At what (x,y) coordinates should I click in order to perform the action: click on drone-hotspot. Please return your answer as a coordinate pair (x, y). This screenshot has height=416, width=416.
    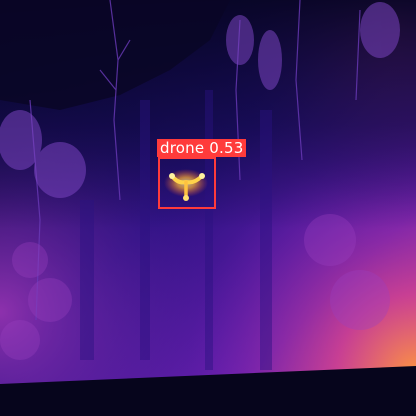
    Looking at the image, I should click on (186, 185).